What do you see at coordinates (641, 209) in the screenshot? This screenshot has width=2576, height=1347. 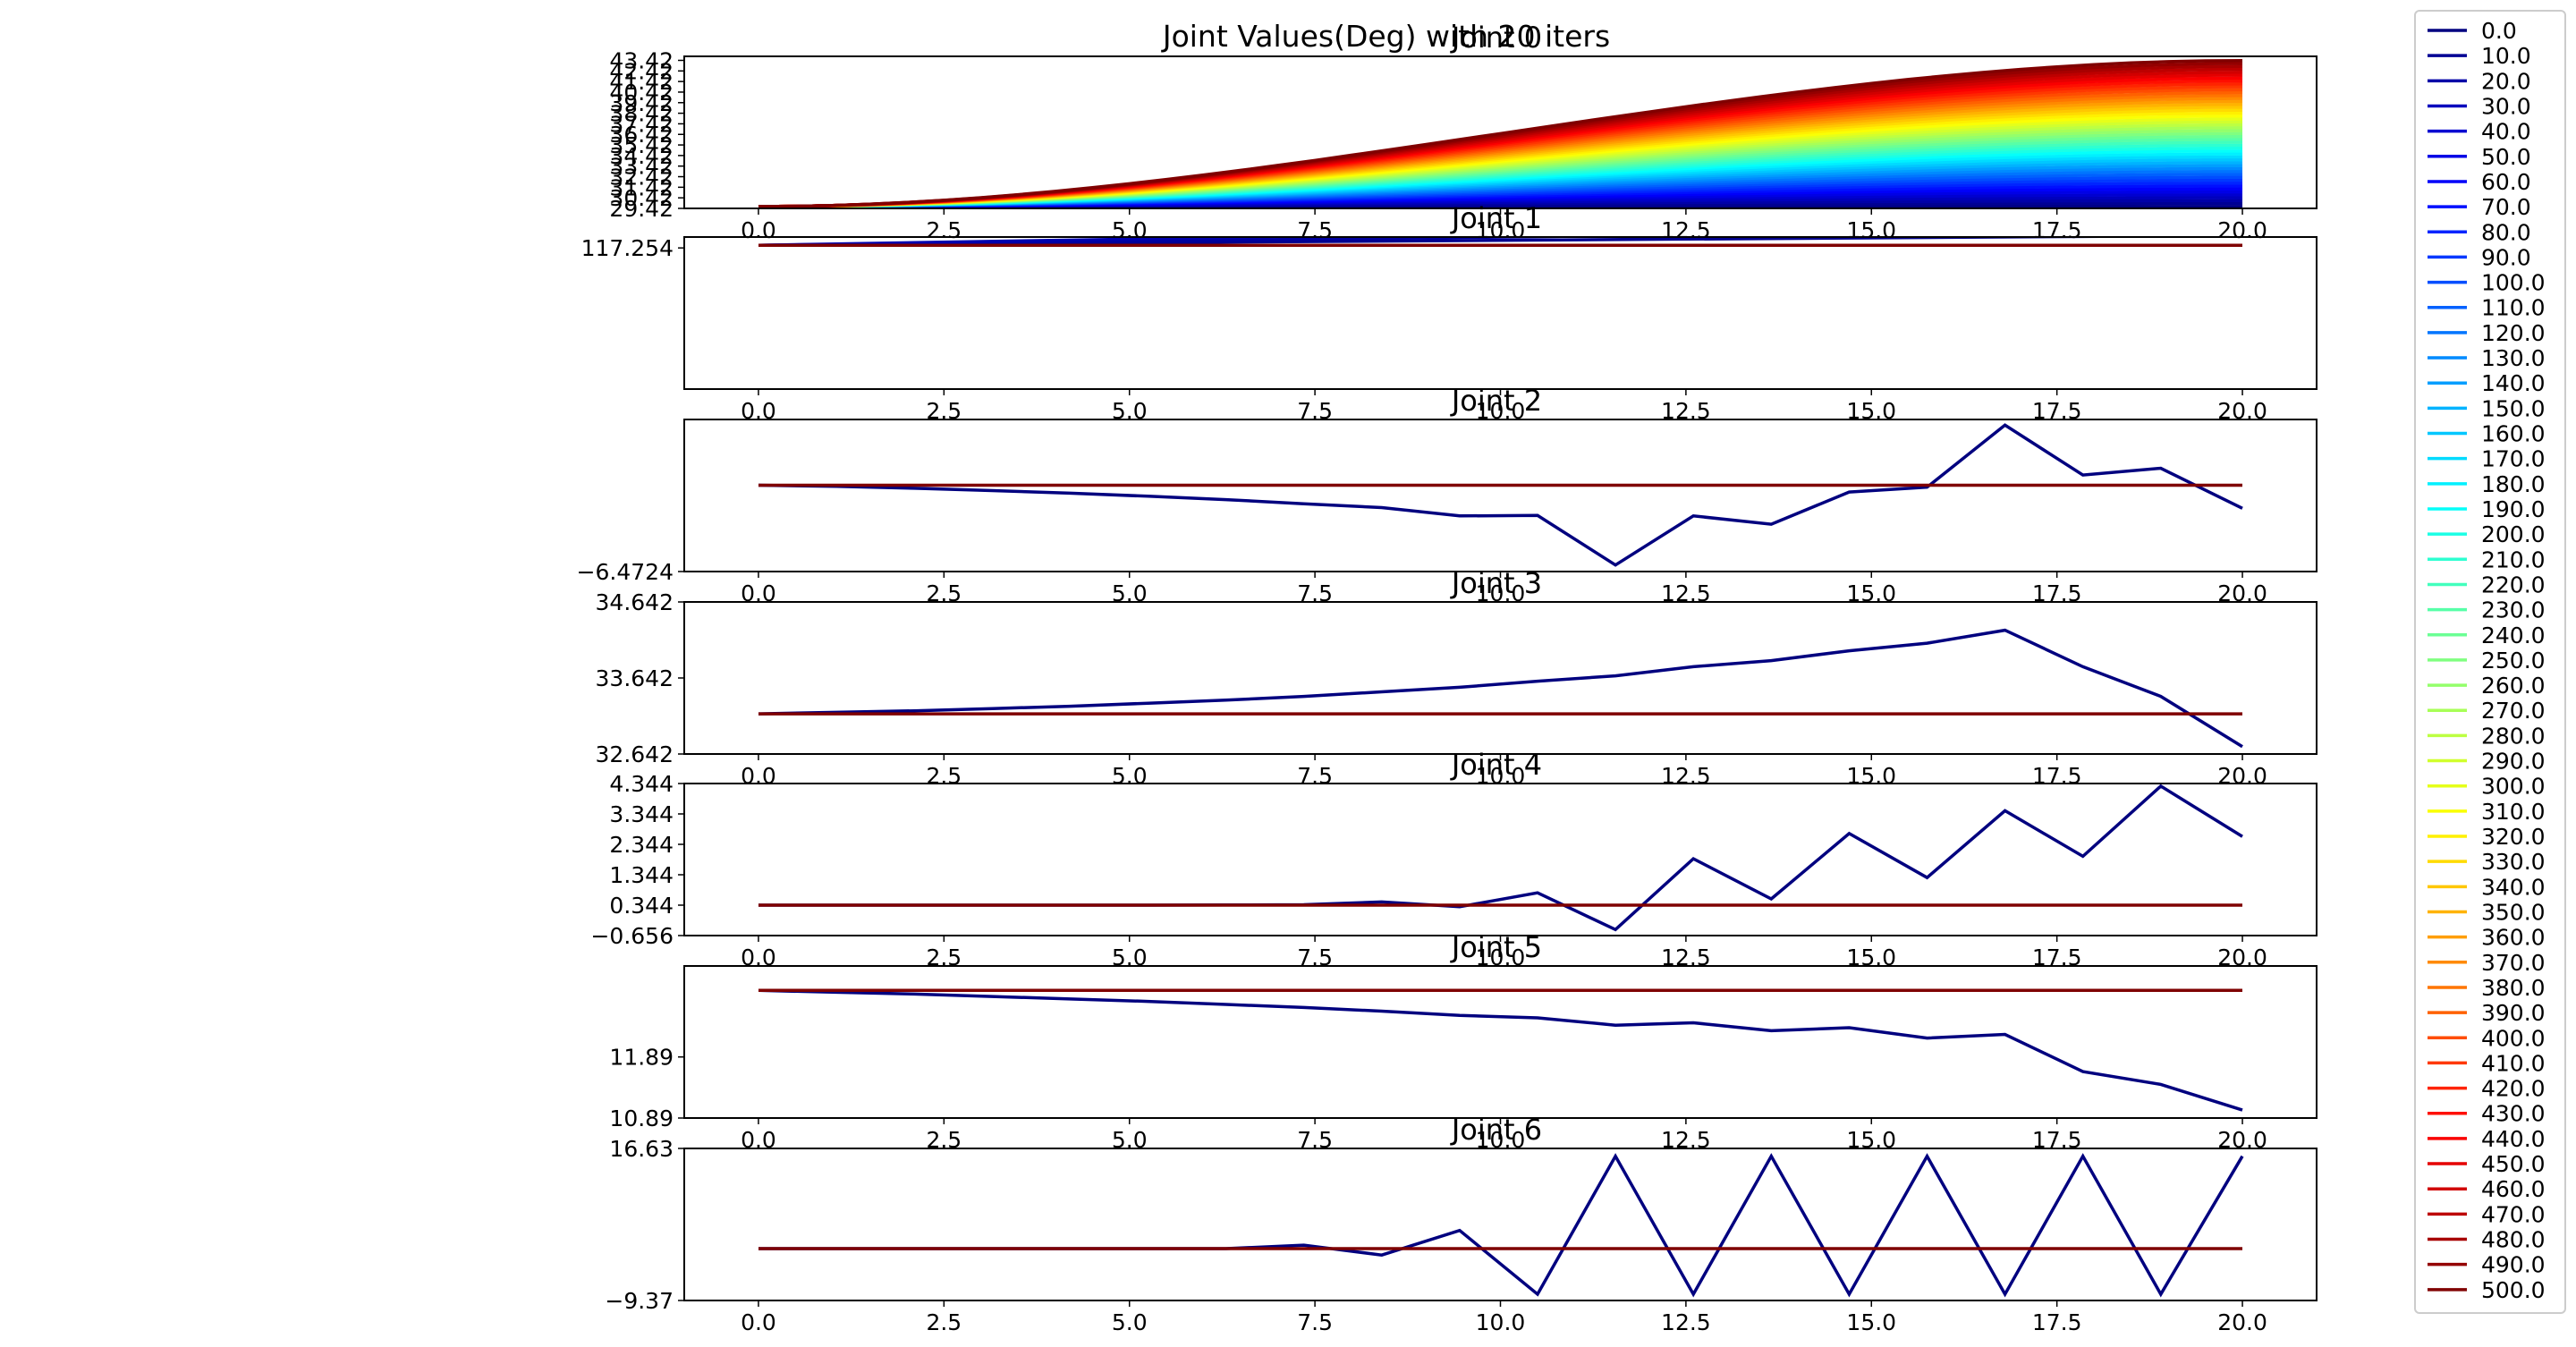 I see `y-tick-label: 29.42` at bounding box center [641, 209].